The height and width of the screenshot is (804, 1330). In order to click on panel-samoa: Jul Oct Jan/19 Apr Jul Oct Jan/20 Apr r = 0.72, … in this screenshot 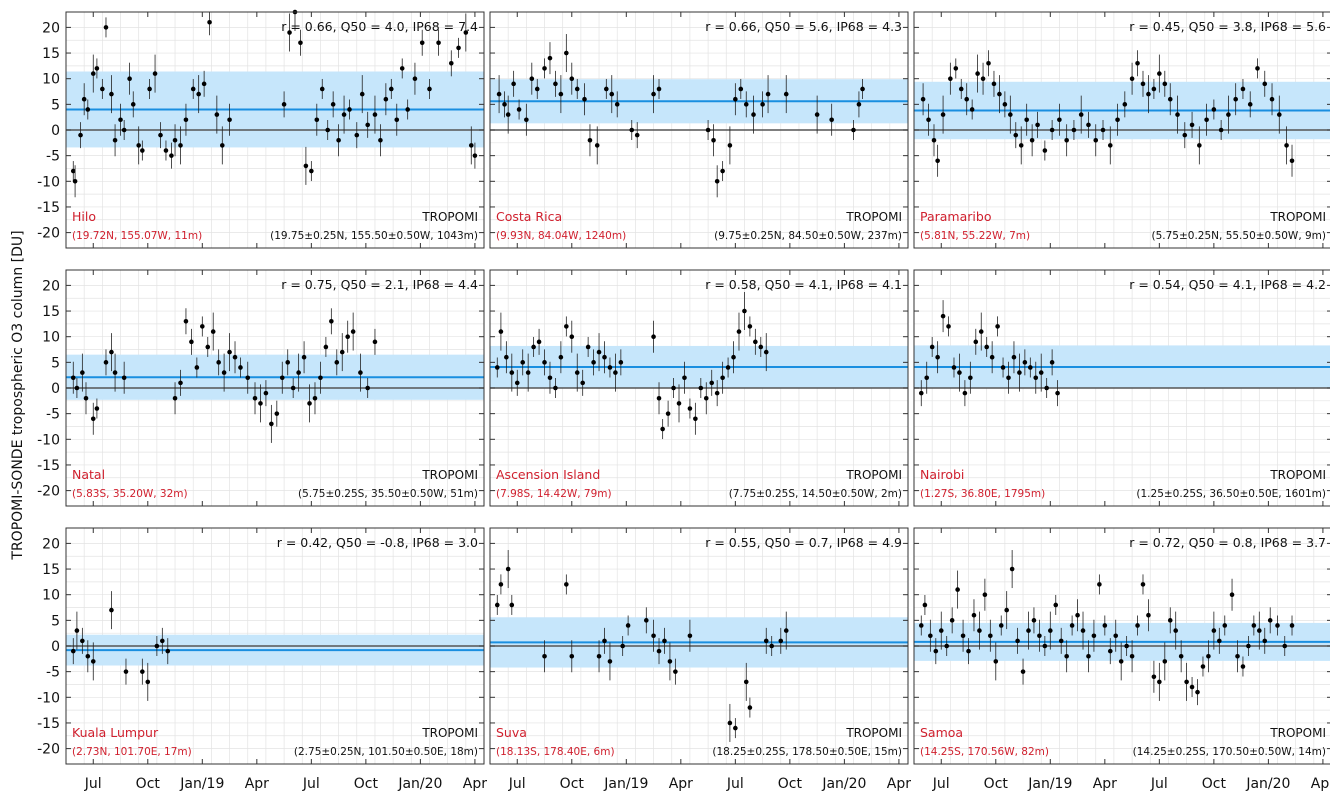, I will do `click(1121, 659)`.